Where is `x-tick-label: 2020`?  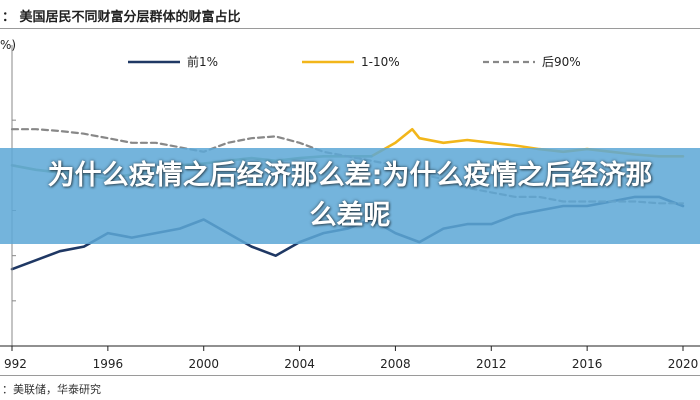
x-tick-label: 2020 is located at coordinates (683, 364).